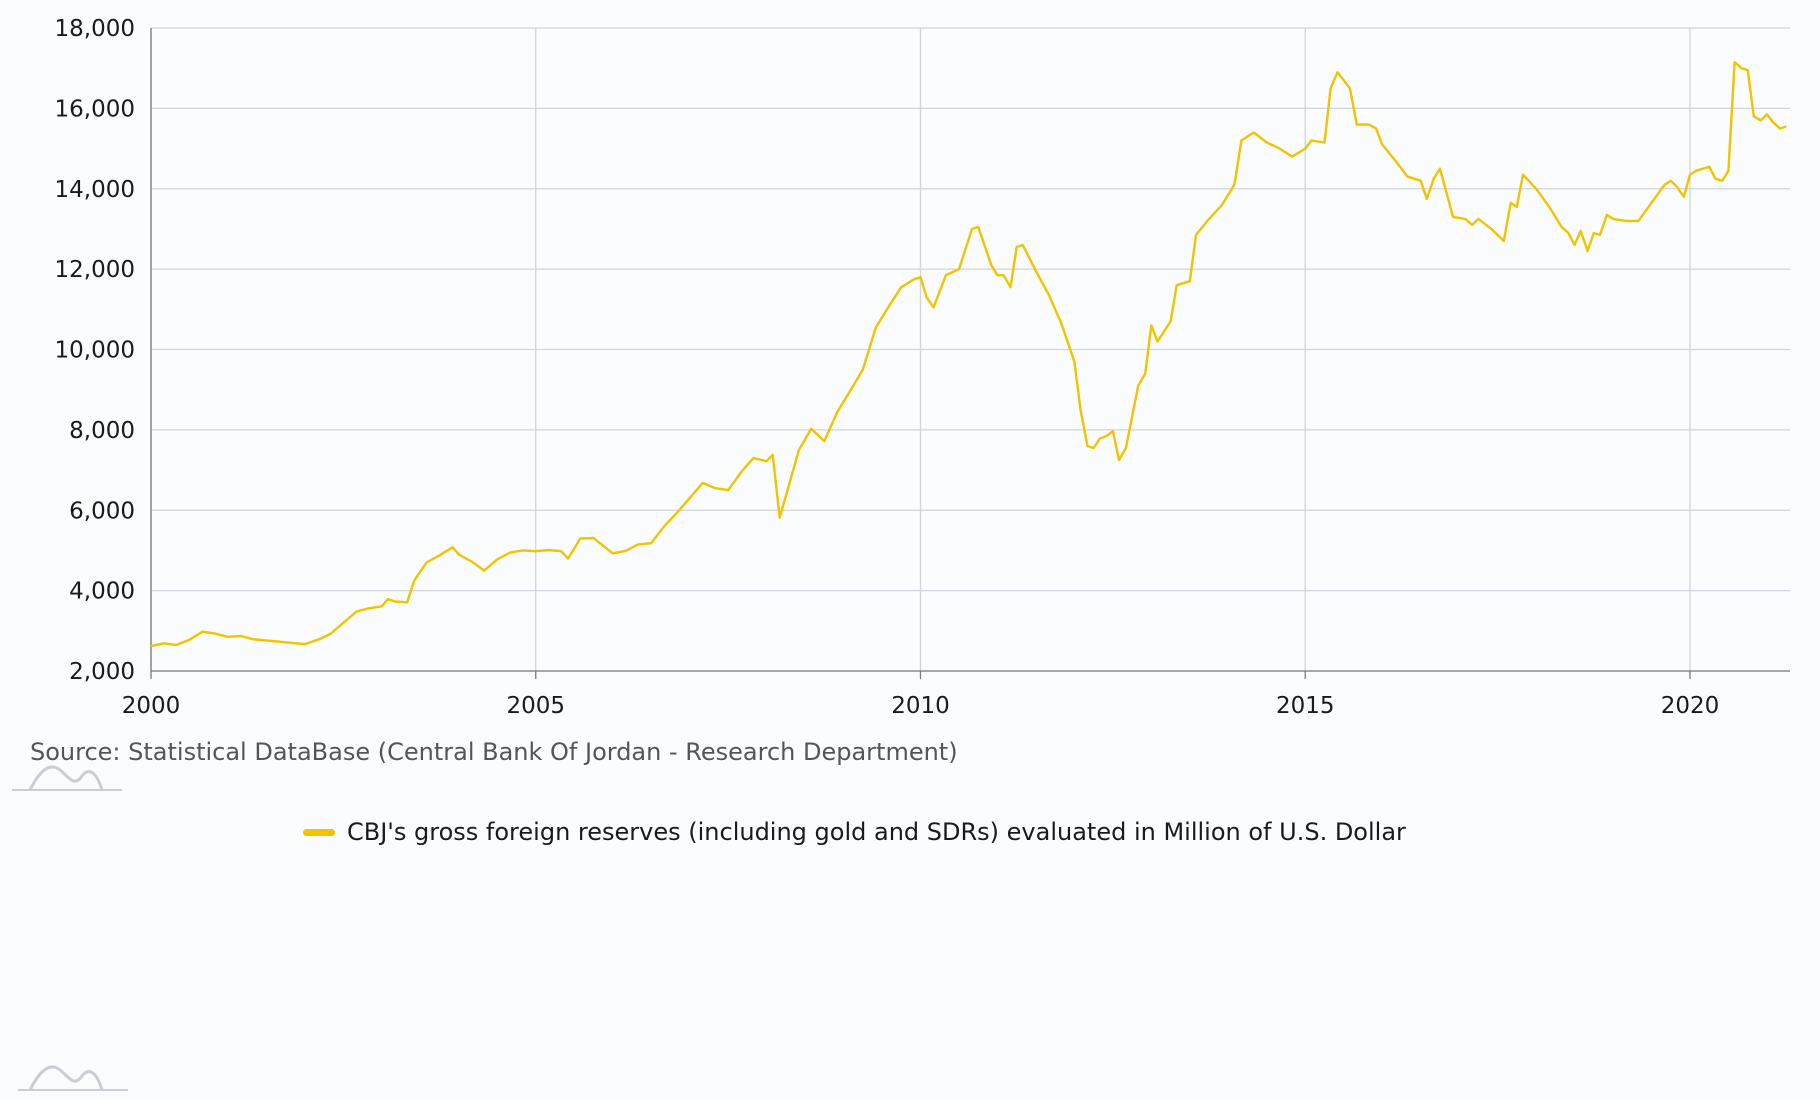  What do you see at coordinates (102, 672) in the screenshot?
I see `y-tick-label: 2,000` at bounding box center [102, 672].